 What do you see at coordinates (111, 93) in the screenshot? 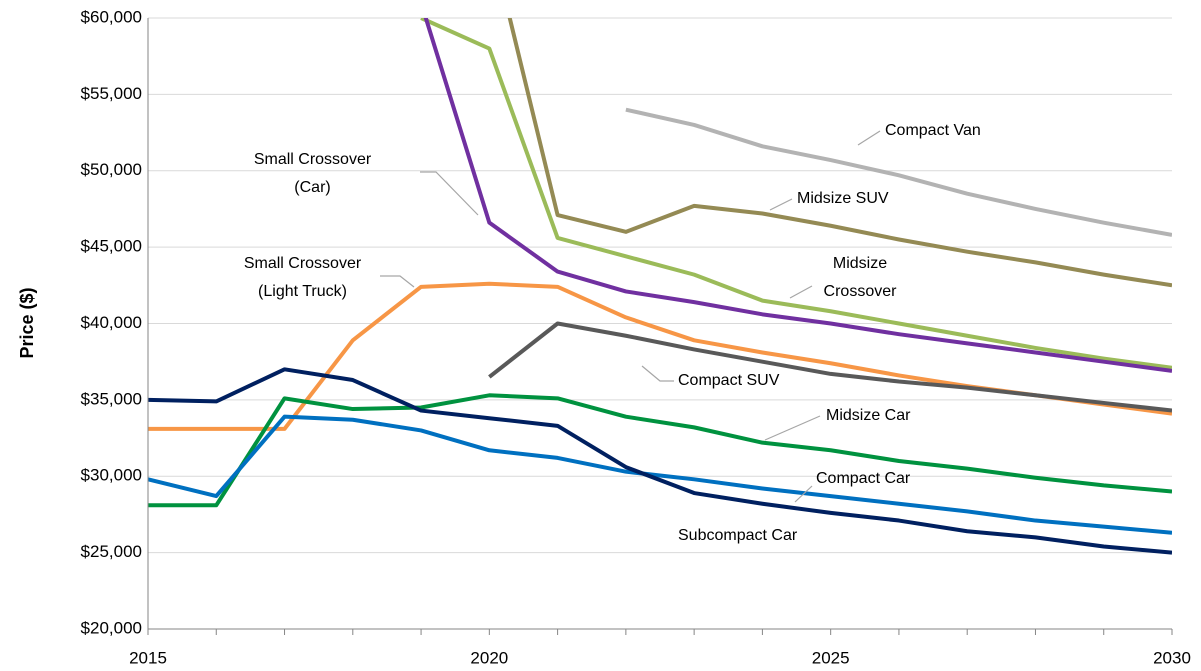
I see `y-tick-label: $55,000` at bounding box center [111, 93].